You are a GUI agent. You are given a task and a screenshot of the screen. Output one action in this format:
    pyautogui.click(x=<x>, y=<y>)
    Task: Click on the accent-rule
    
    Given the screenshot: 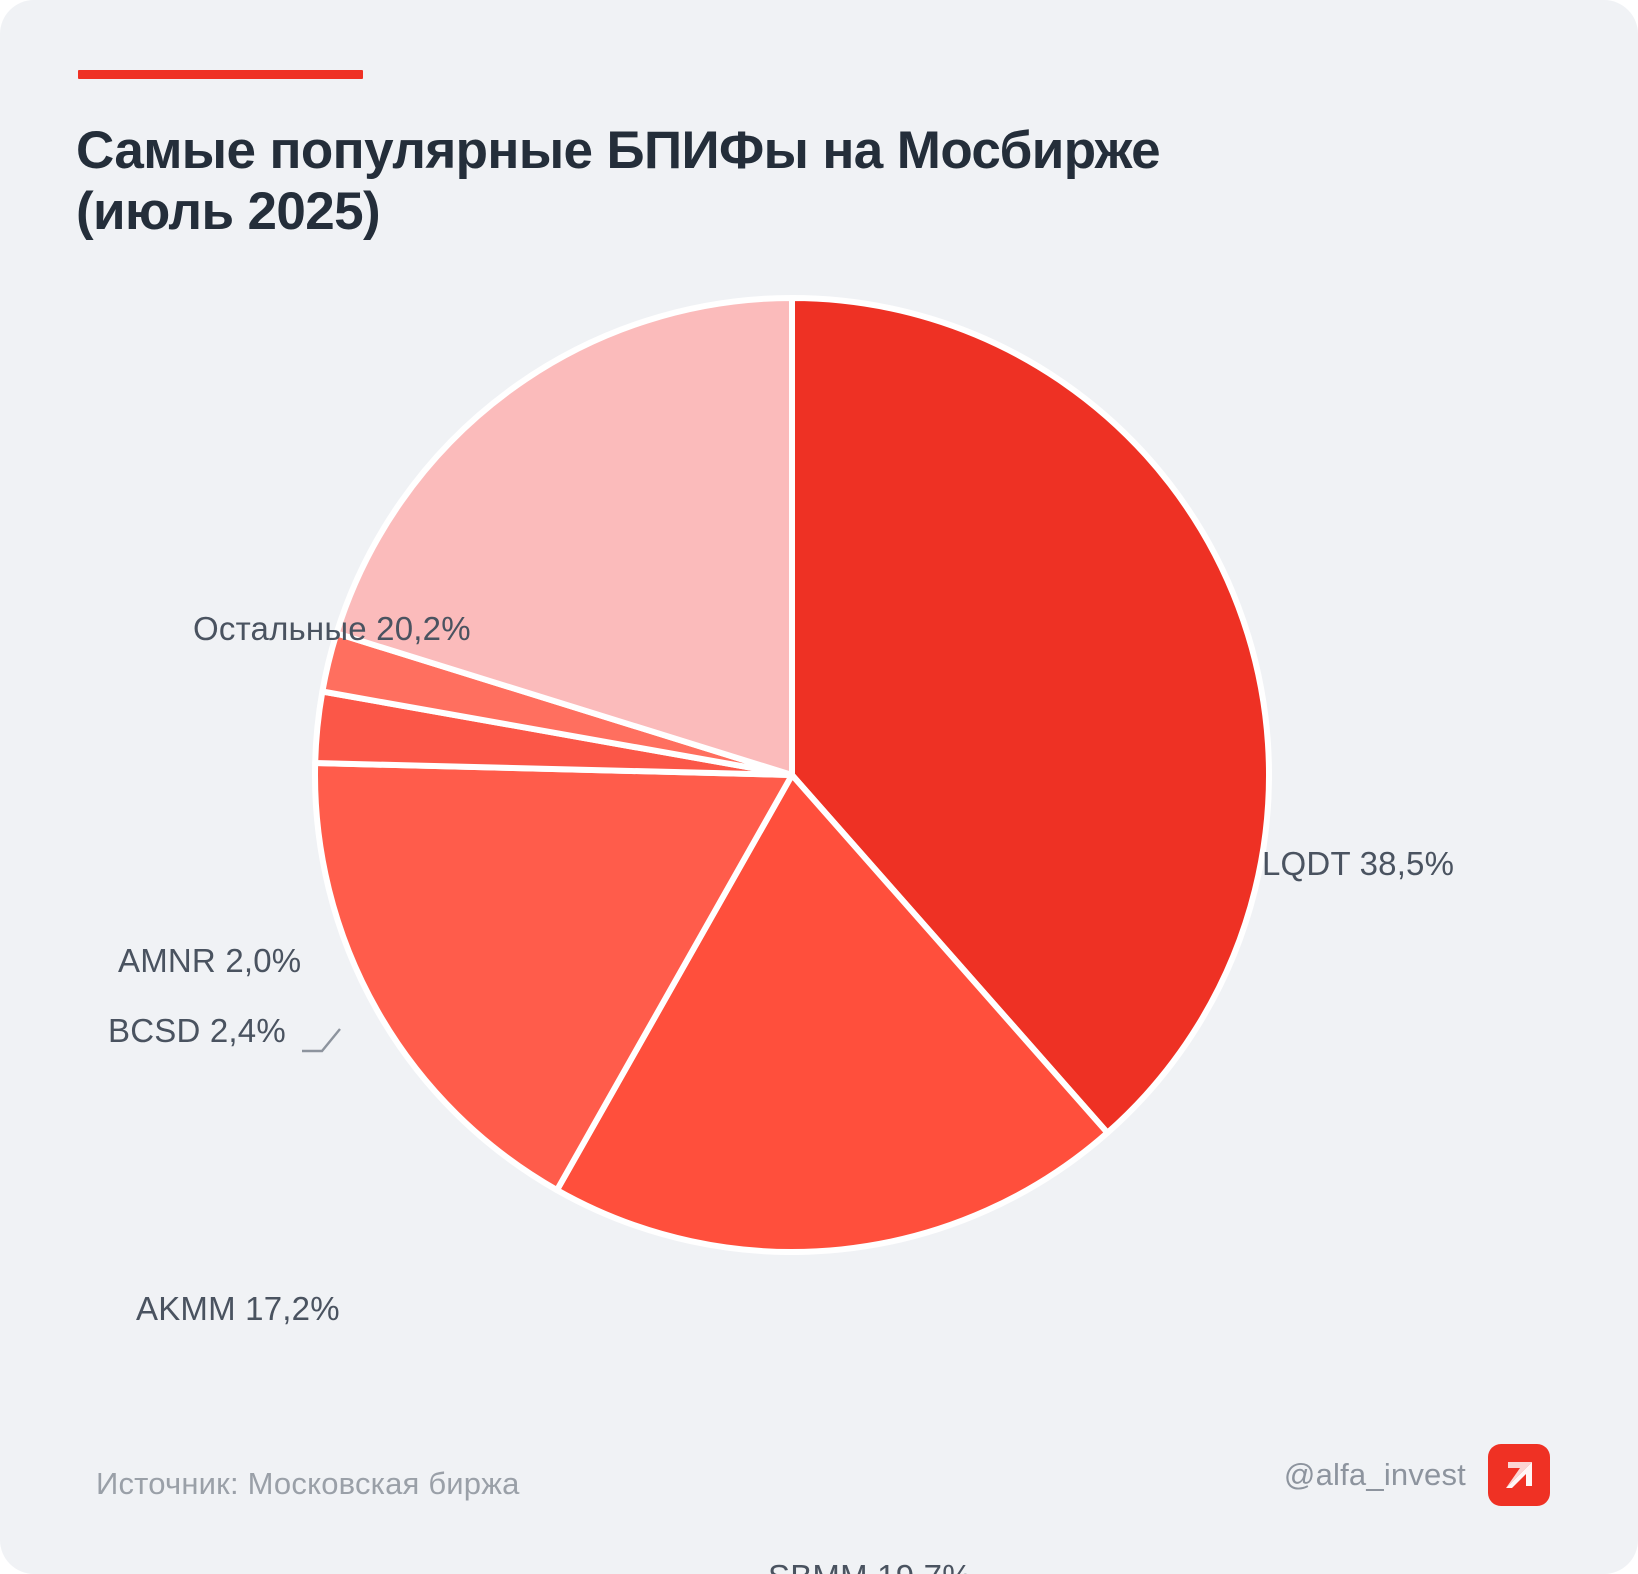 What is the action you would take?
    pyautogui.click(x=220, y=74)
    